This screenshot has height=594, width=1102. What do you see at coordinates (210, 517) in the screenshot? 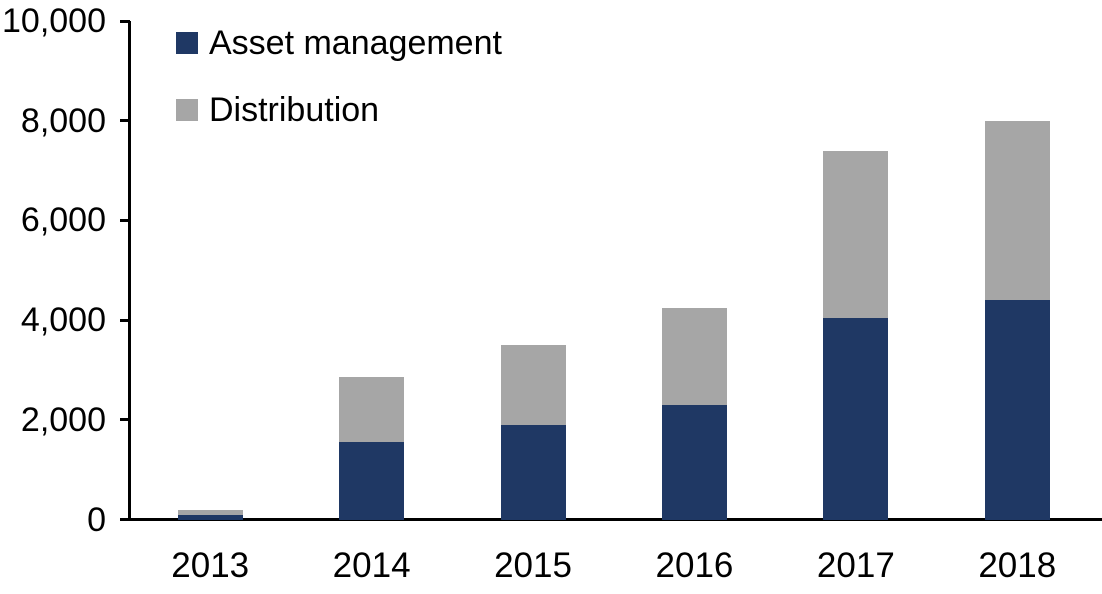
I see `bar-segment-2013-asset-management` at bounding box center [210, 517].